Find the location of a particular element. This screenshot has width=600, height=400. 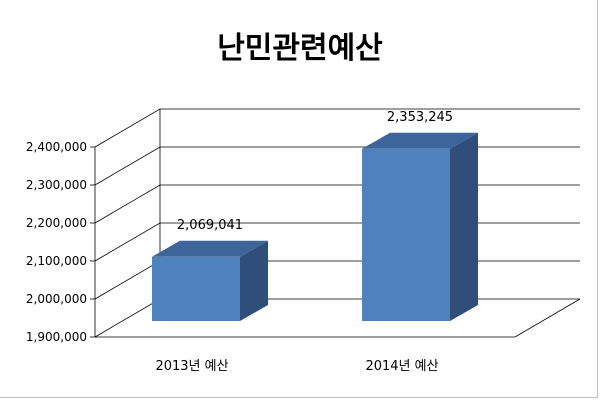

y-tick-label: 2,400,000 is located at coordinates (56, 147).